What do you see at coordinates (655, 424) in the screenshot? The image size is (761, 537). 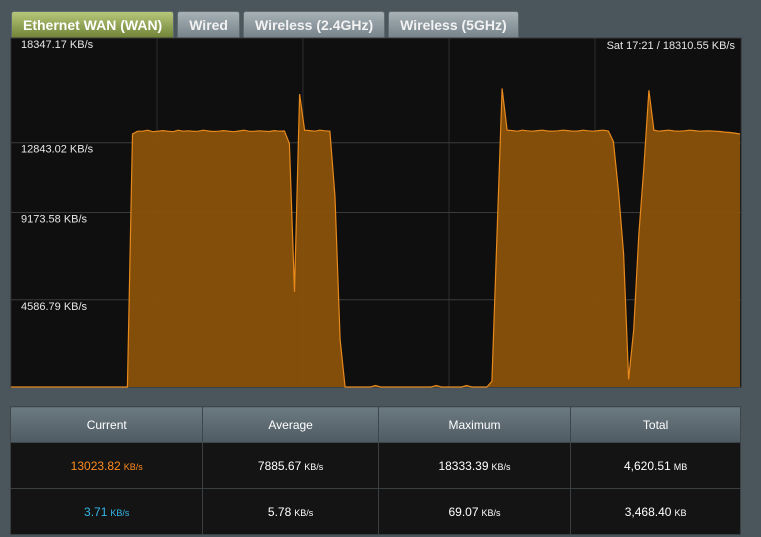 I see `column-header: Total` at bounding box center [655, 424].